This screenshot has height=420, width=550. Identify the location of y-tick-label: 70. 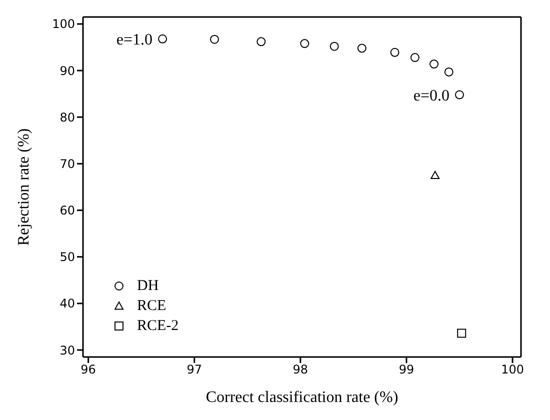
(67, 163).